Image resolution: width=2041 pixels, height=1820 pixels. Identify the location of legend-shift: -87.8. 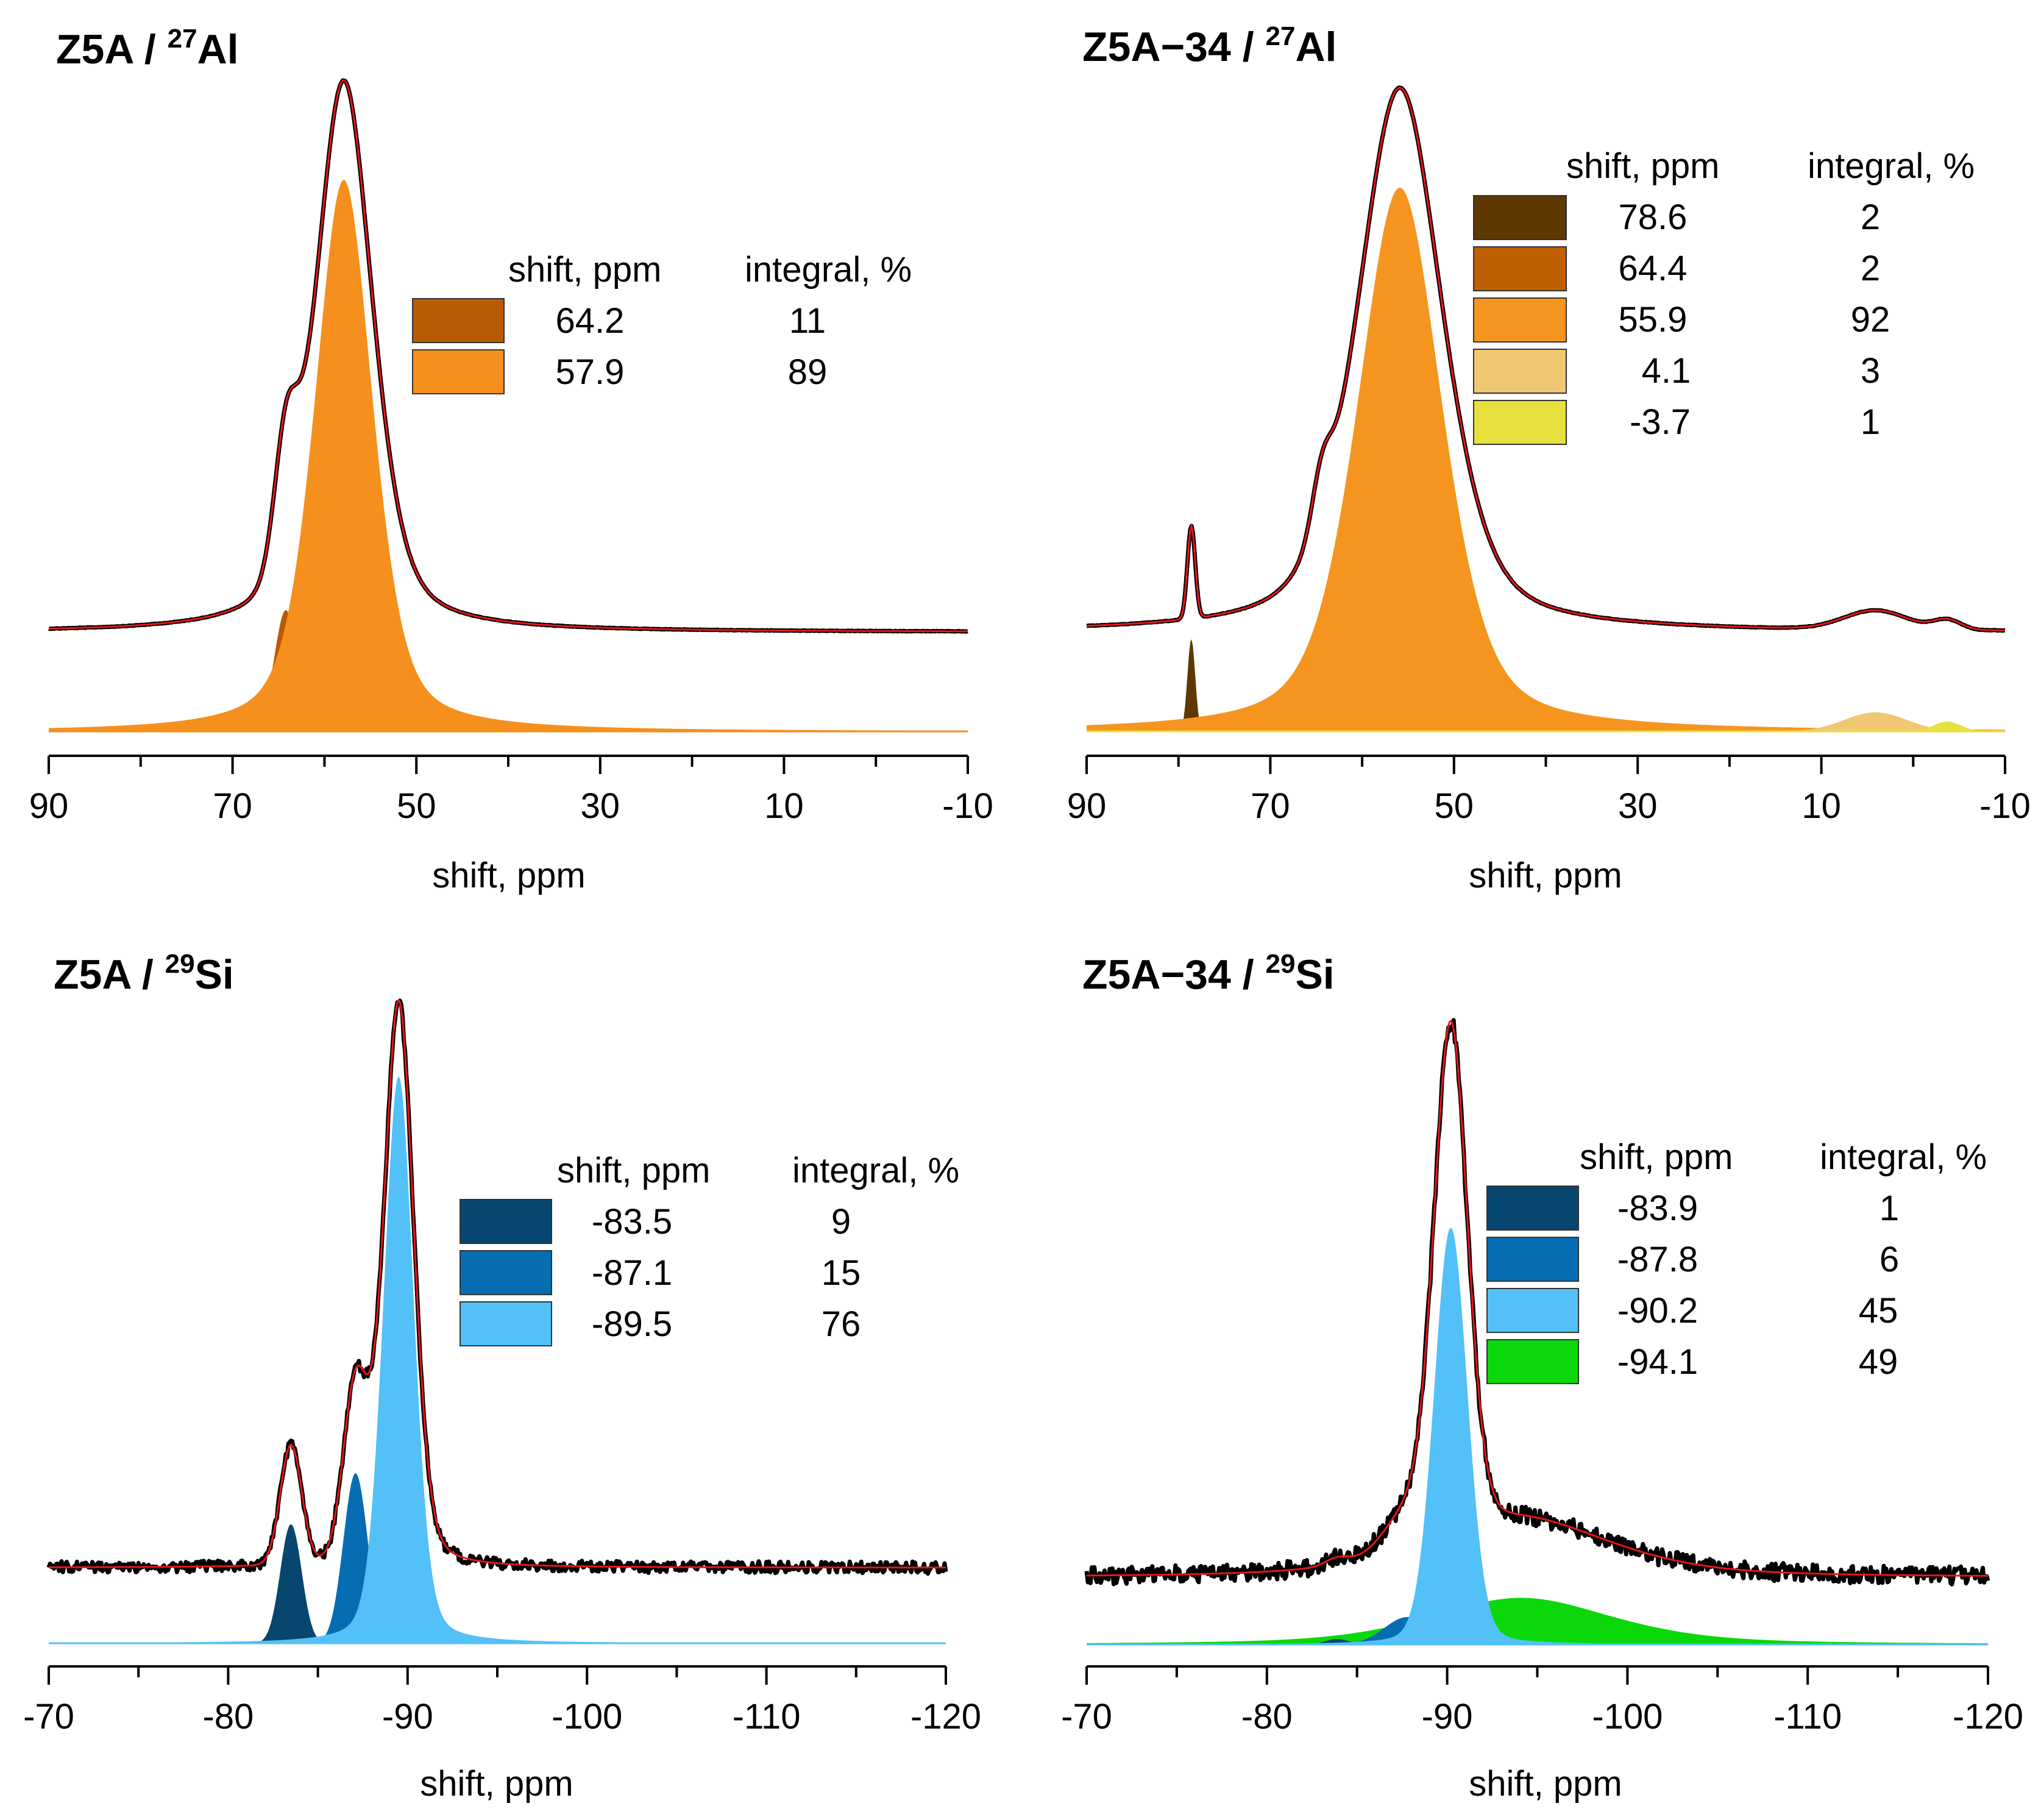
(1657, 1259).